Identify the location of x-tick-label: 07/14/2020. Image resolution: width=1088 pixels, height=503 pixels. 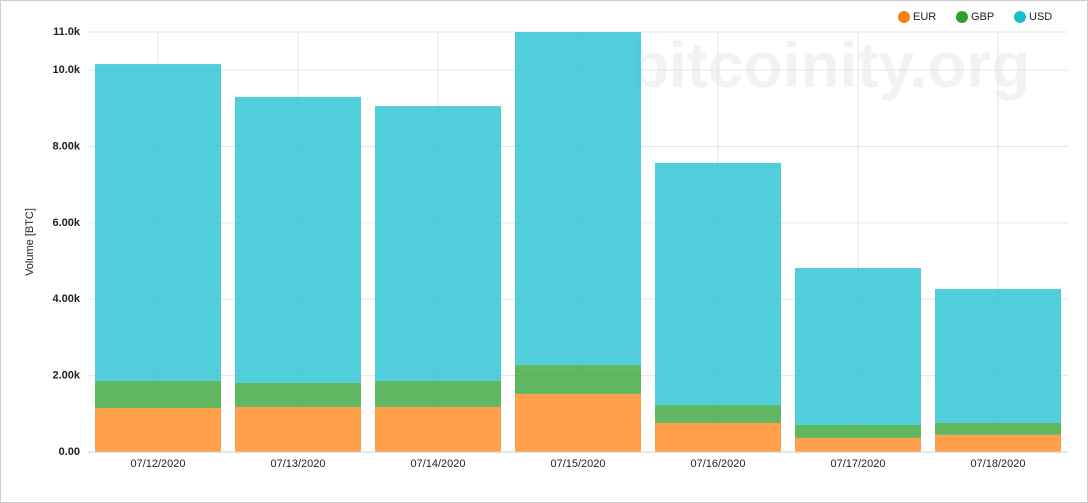
(437, 464).